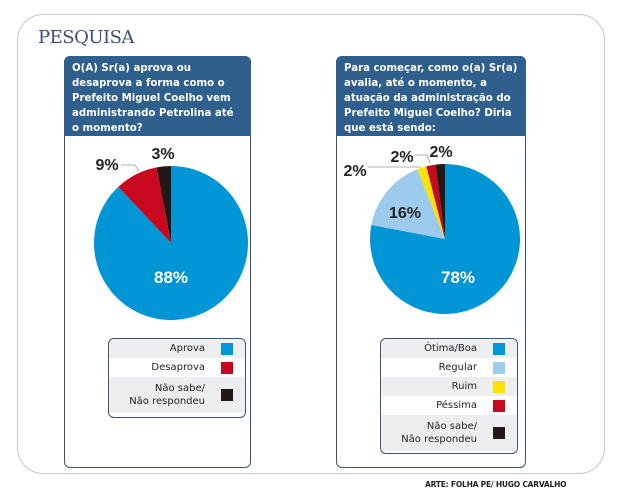  Describe the element at coordinates (106, 165) in the screenshot. I see `data-label: 9%` at that location.